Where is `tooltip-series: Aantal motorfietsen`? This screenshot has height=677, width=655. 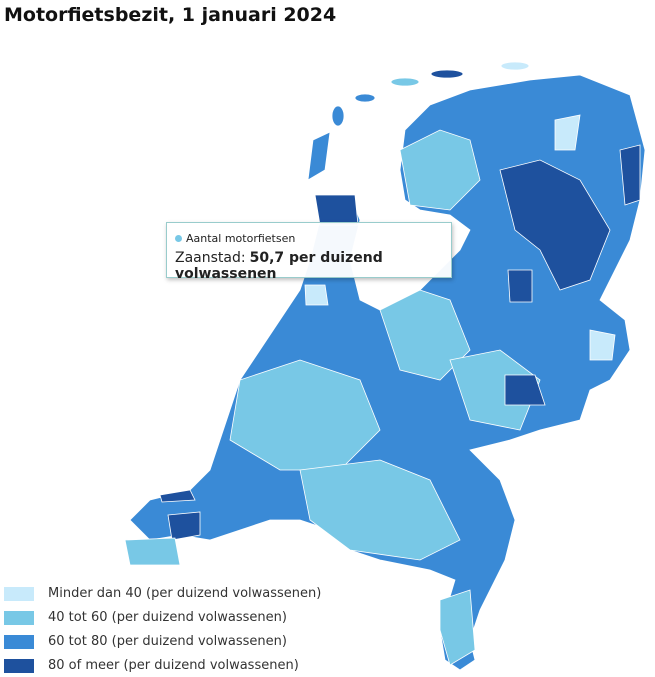
tooltip-series: Aantal motorfietsen is located at coordinates (235, 238).